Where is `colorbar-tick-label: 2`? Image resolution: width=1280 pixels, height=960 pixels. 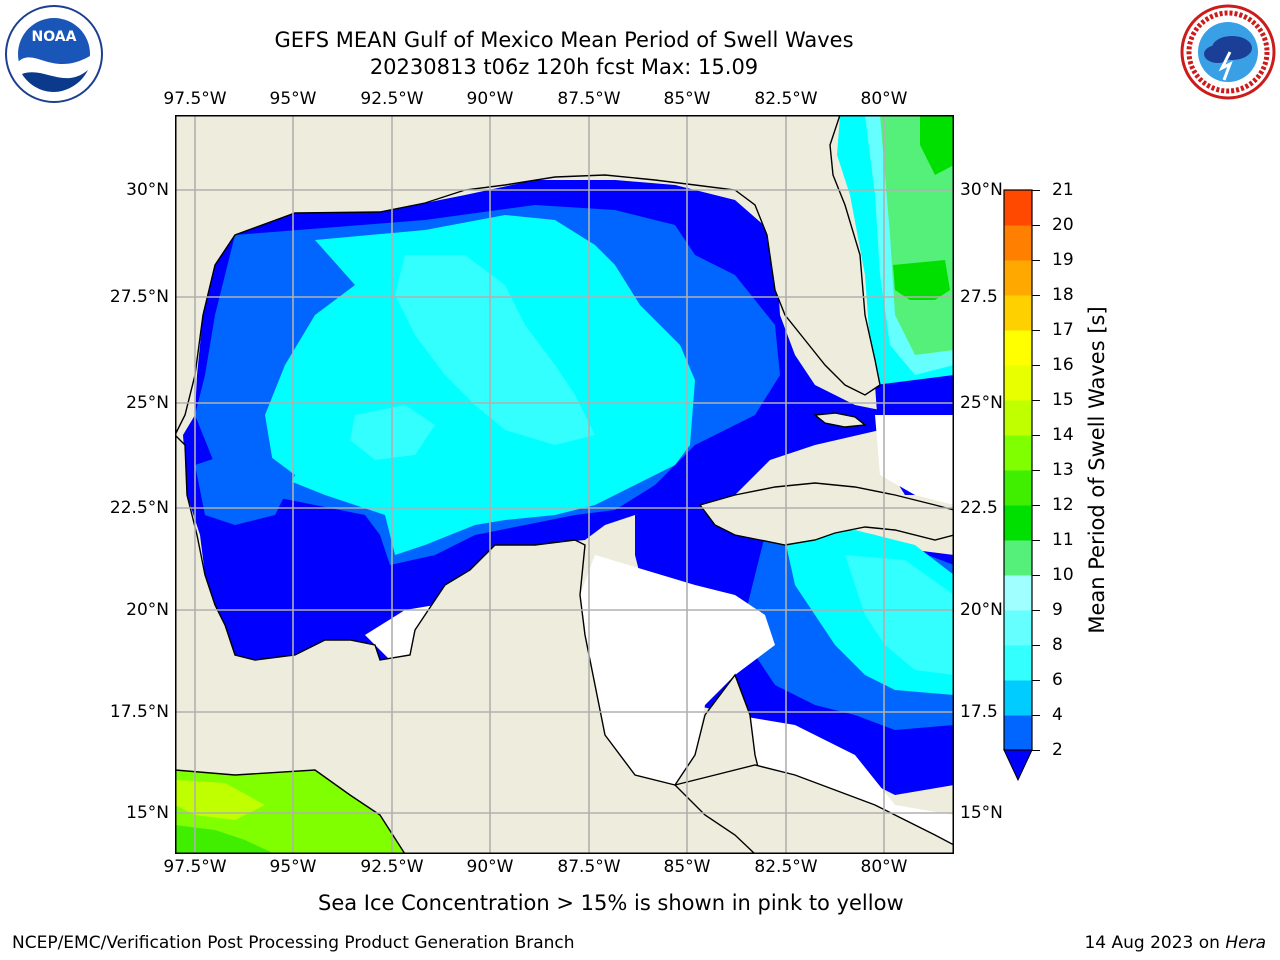
colorbar-tick-label: 2 is located at coordinates (1057, 750).